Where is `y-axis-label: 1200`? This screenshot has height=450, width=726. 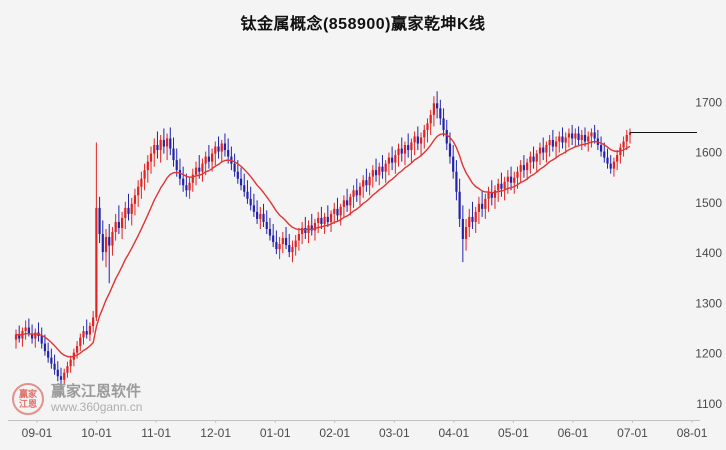 y-axis-label: 1200 is located at coordinates (708, 354).